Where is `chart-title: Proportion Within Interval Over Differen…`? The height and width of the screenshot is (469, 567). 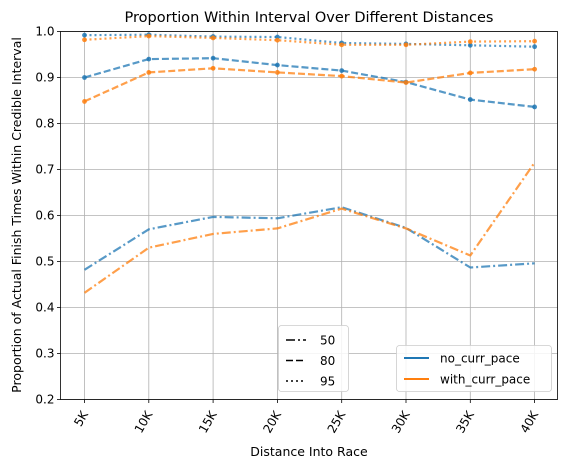
chart-title: Proportion Within Interval Over Differen… is located at coordinates (309, 18).